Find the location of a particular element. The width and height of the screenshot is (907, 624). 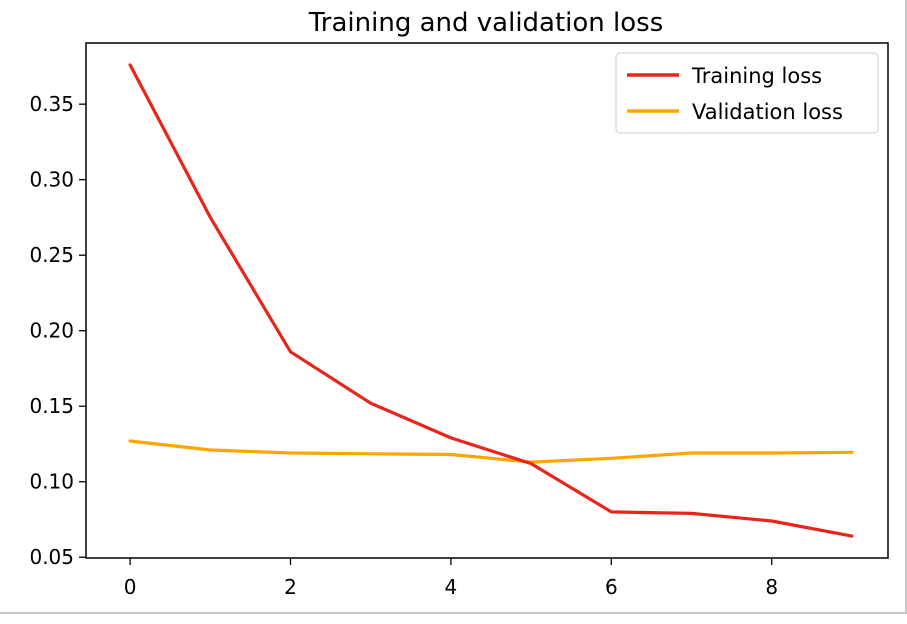

x-tick-label: 0 is located at coordinates (130, 587).